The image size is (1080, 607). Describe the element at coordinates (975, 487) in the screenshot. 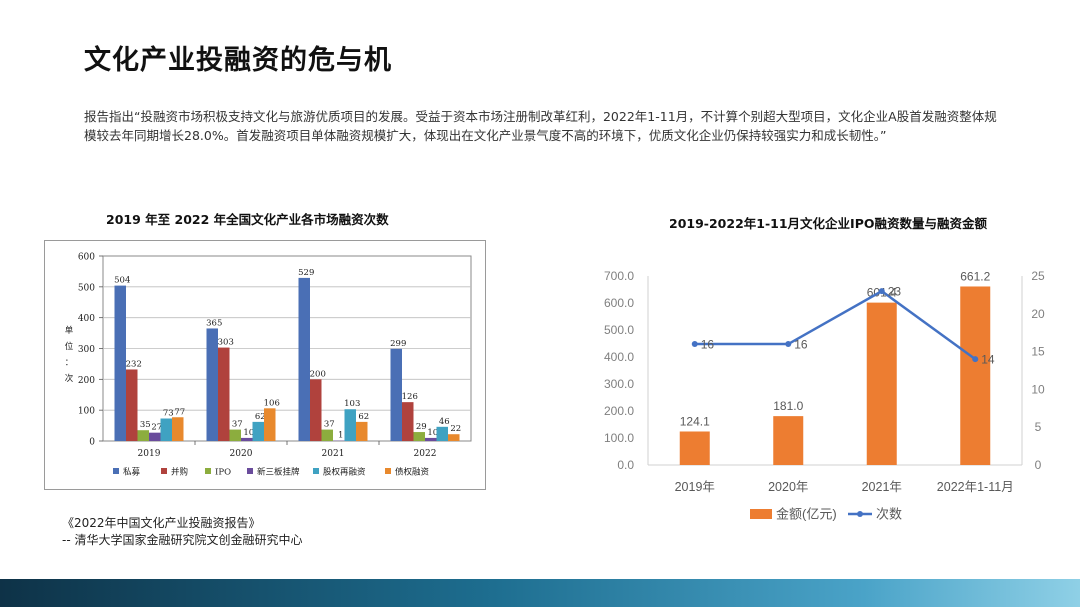

I see `x-tick-label: 2022年1-11月` at that location.